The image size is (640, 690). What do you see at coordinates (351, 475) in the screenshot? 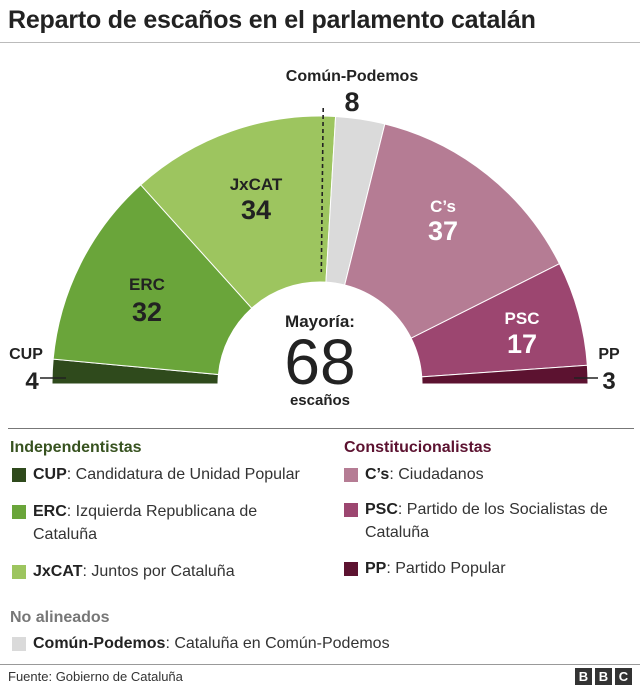
I see `cs-swatch` at bounding box center [351, 475].